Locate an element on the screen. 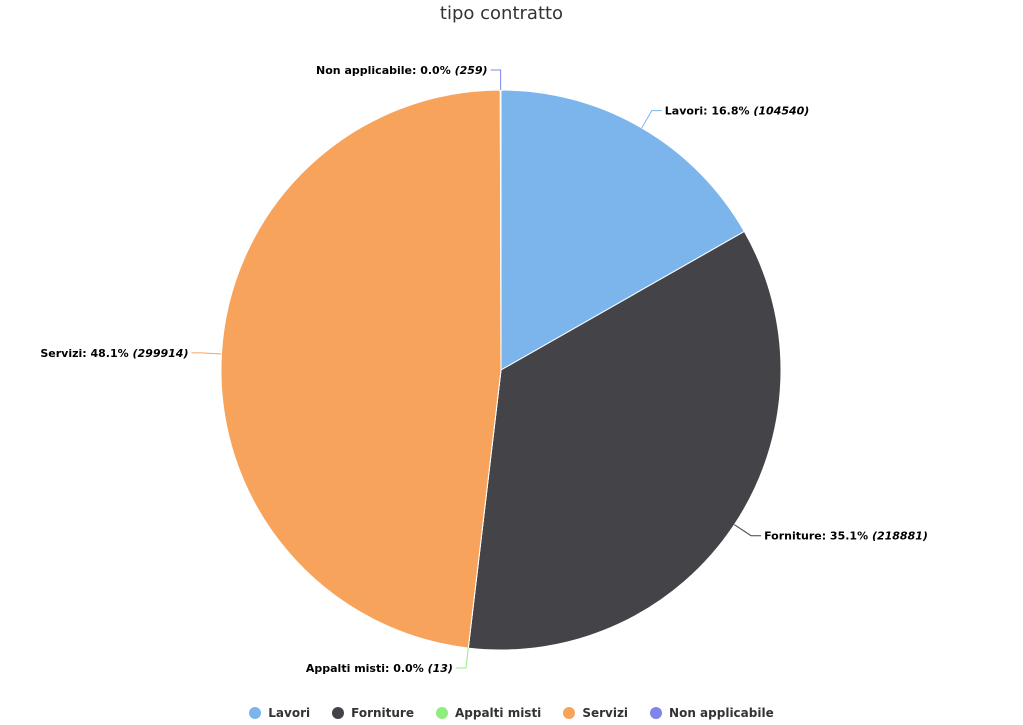  data-label-non-applicabile: Non applicabile: 0.0% (259) is located at coordinates (402, 70).